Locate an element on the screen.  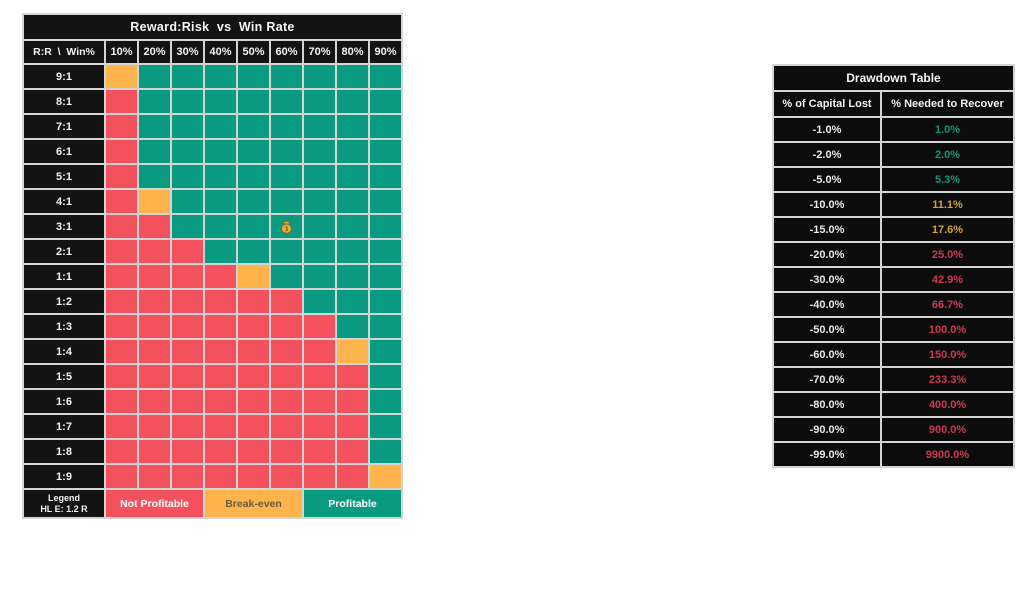
legend-header-line2: HL E: 1.2 R is located at coordinates (64, 508).